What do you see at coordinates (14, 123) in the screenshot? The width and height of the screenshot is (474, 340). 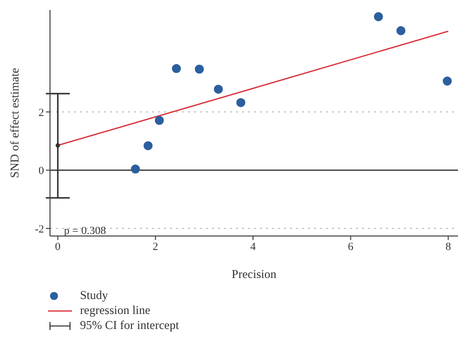 I see `y-axis-title: SND of effect estimate` at bounding box center [14, 123].